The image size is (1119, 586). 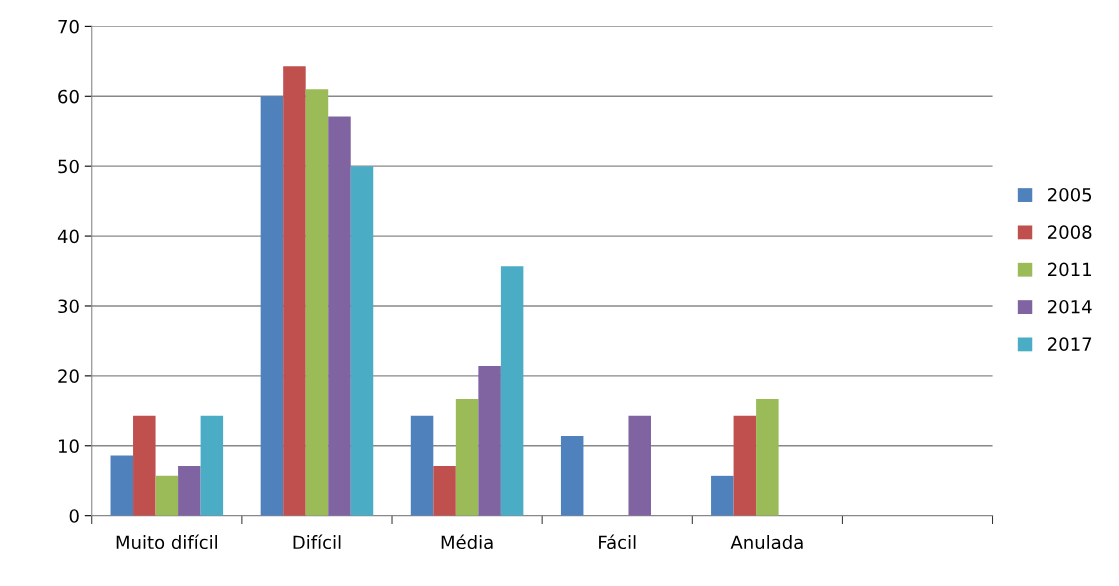 What do you see at coordinates (1070, 344) in the screenshot?
I see `legend-label: 2017` at bounding box center [1070, 344].